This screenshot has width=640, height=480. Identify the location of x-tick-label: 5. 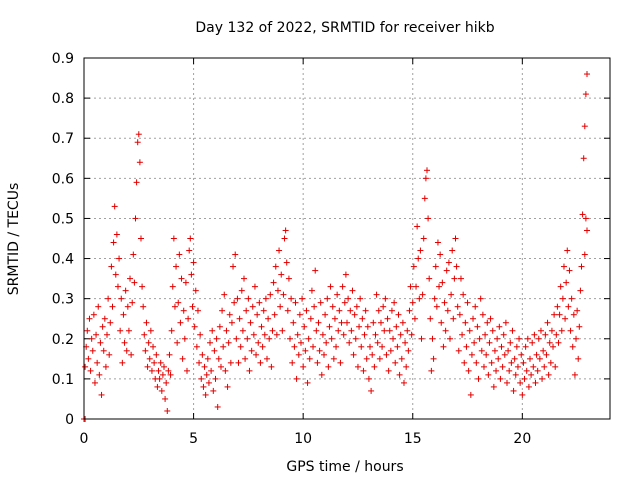
(193, 439).